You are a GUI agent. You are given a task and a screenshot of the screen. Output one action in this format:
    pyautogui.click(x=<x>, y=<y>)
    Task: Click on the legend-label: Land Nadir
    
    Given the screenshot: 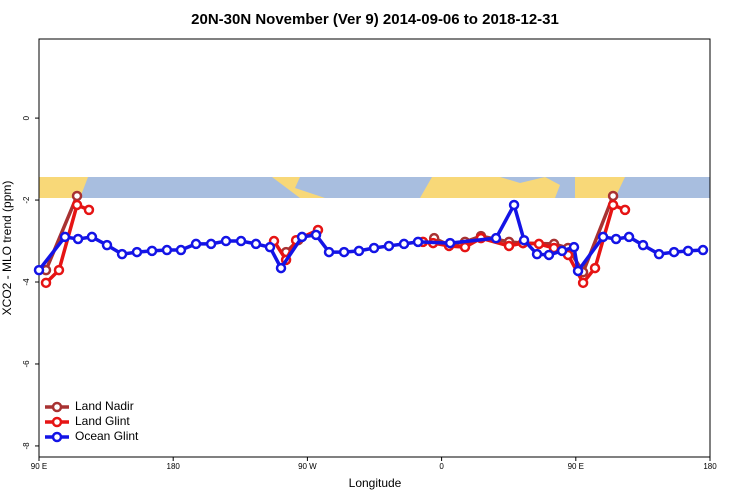 What is the action you would take?
    pyautogui.click(x=104, y=406)
    